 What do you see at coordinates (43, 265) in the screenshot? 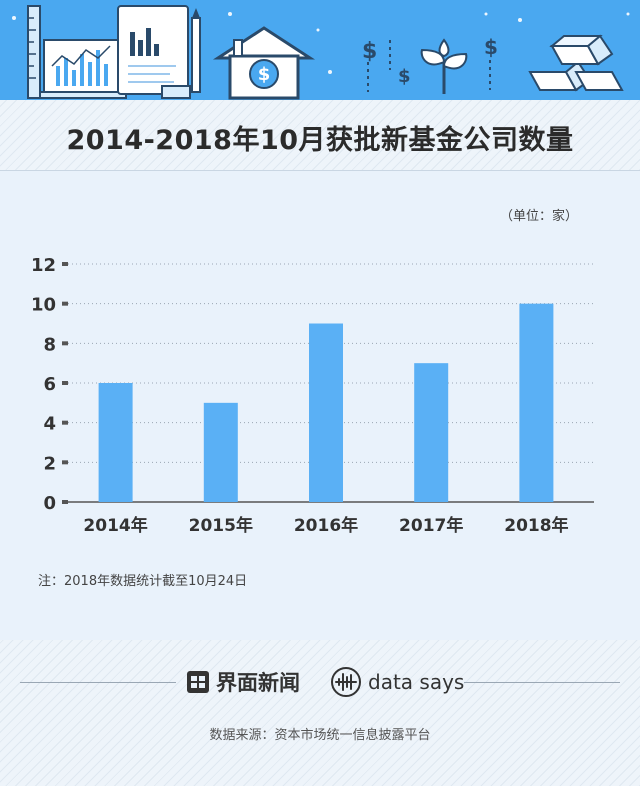
I see `y-tick-label: 12` at bounding box center [43, 265].